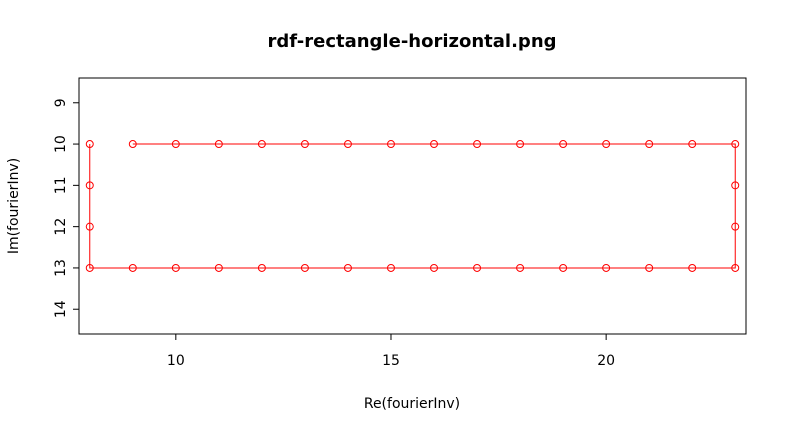 This screenshot has width=786, height=433. Describe the element at coordinates (61, 102) in the screenshot. I see `y-tick-label: 9` at that location.